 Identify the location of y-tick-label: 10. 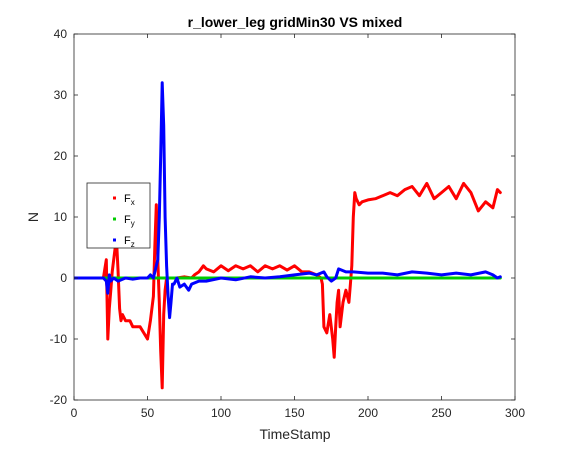
(61, 217).